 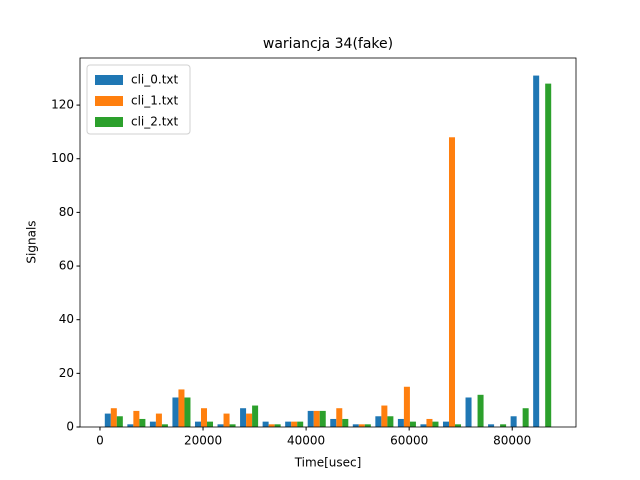 I want to click on legend-label: cli_1.txt, so click(x=155, y=101).